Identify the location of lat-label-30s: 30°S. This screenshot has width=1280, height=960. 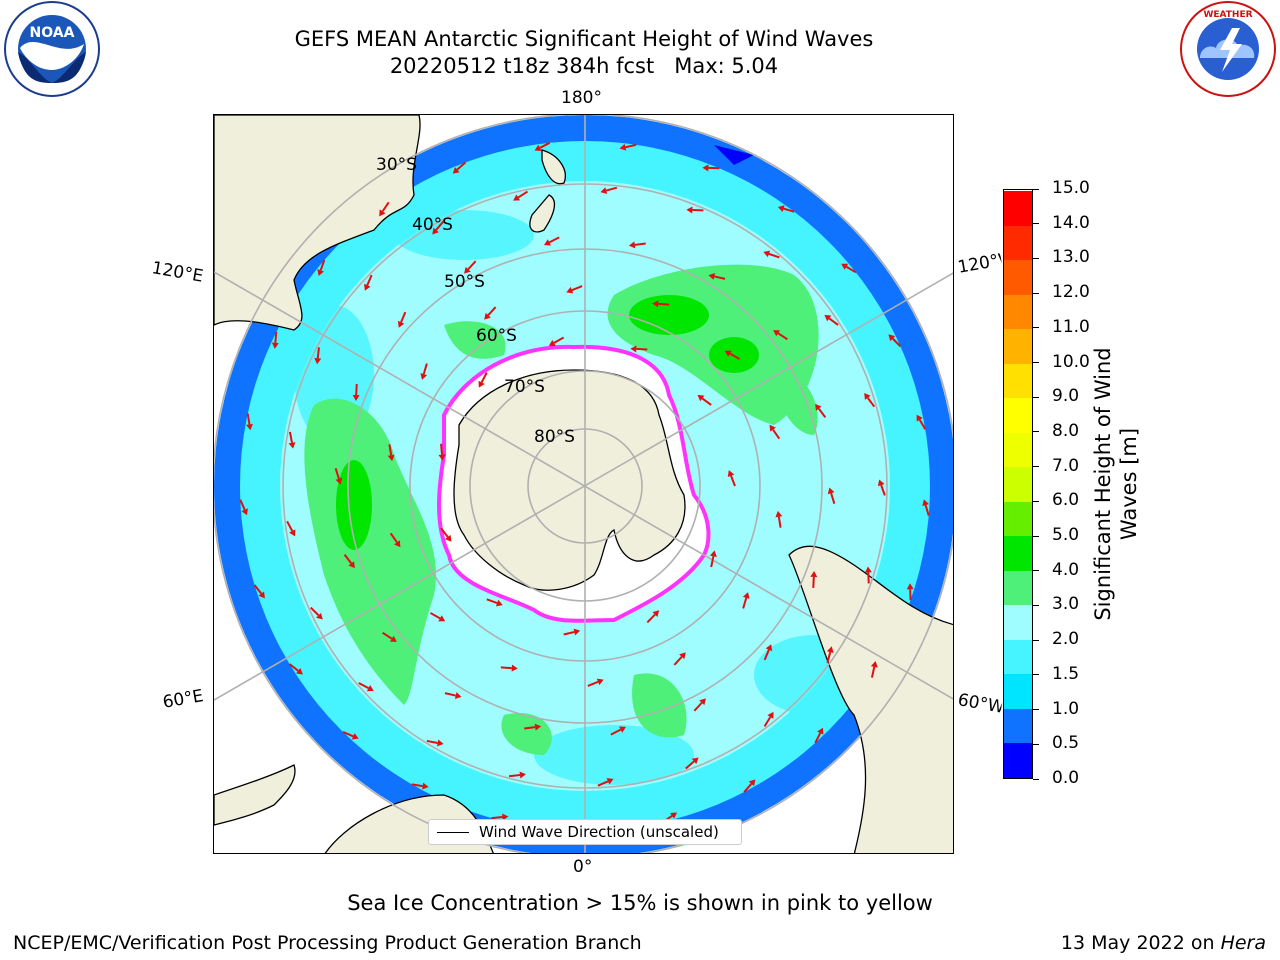
(396, 165).